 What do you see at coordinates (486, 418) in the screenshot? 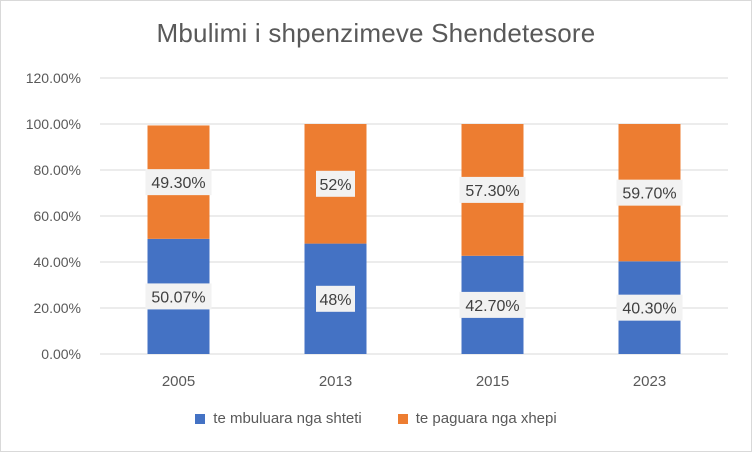
I see `legend-label-series-1: te paguara nga xhepi` at bounding box center [486, 418].